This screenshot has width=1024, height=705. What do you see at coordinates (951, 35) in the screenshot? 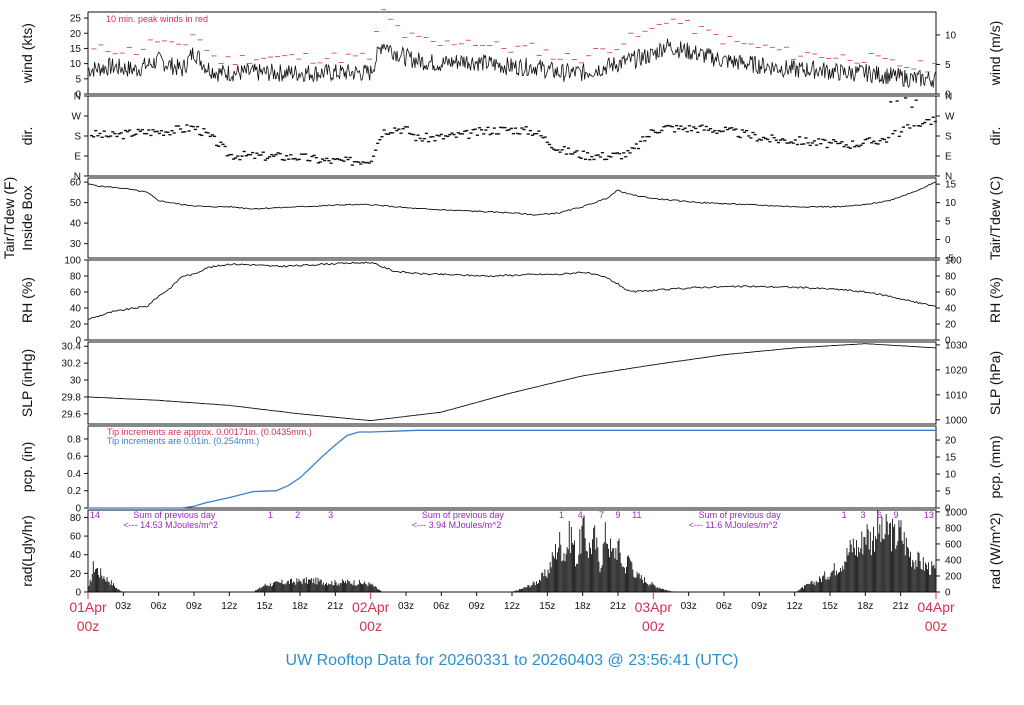
I see `wind-right-tick-label: 10` at bounding box center [951, 35].